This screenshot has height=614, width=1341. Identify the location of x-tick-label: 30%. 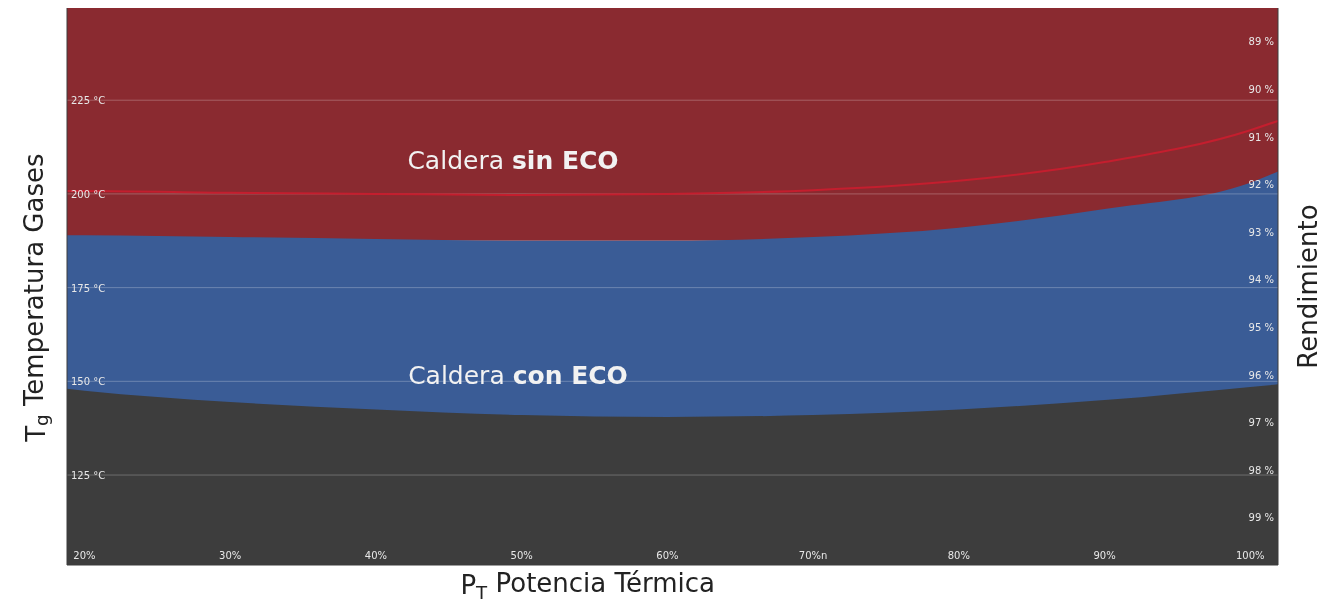
(230, 555).